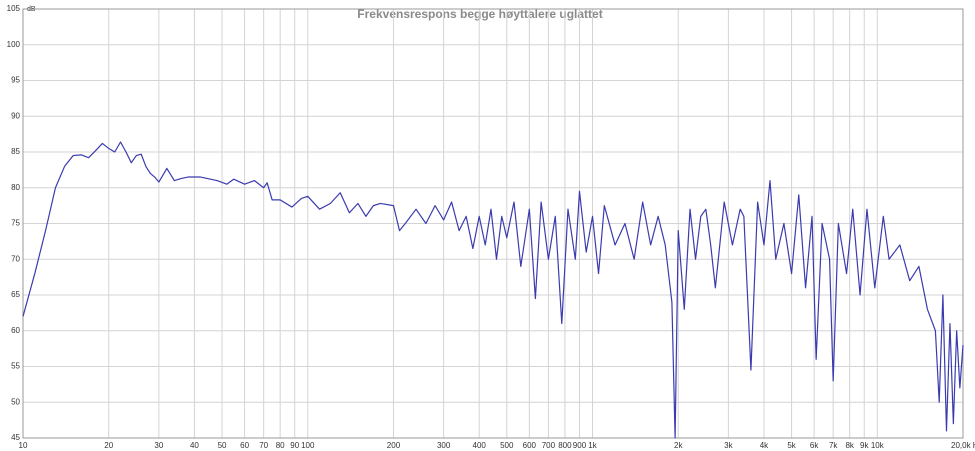  I want to click on x-tick-label: 100, so click(308, 445).